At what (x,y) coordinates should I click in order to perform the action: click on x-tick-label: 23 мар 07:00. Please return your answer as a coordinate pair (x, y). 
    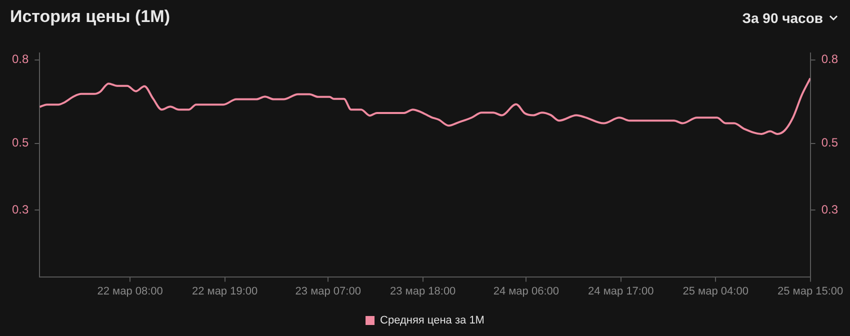
    Looking at the image, I should click on (328, 291).